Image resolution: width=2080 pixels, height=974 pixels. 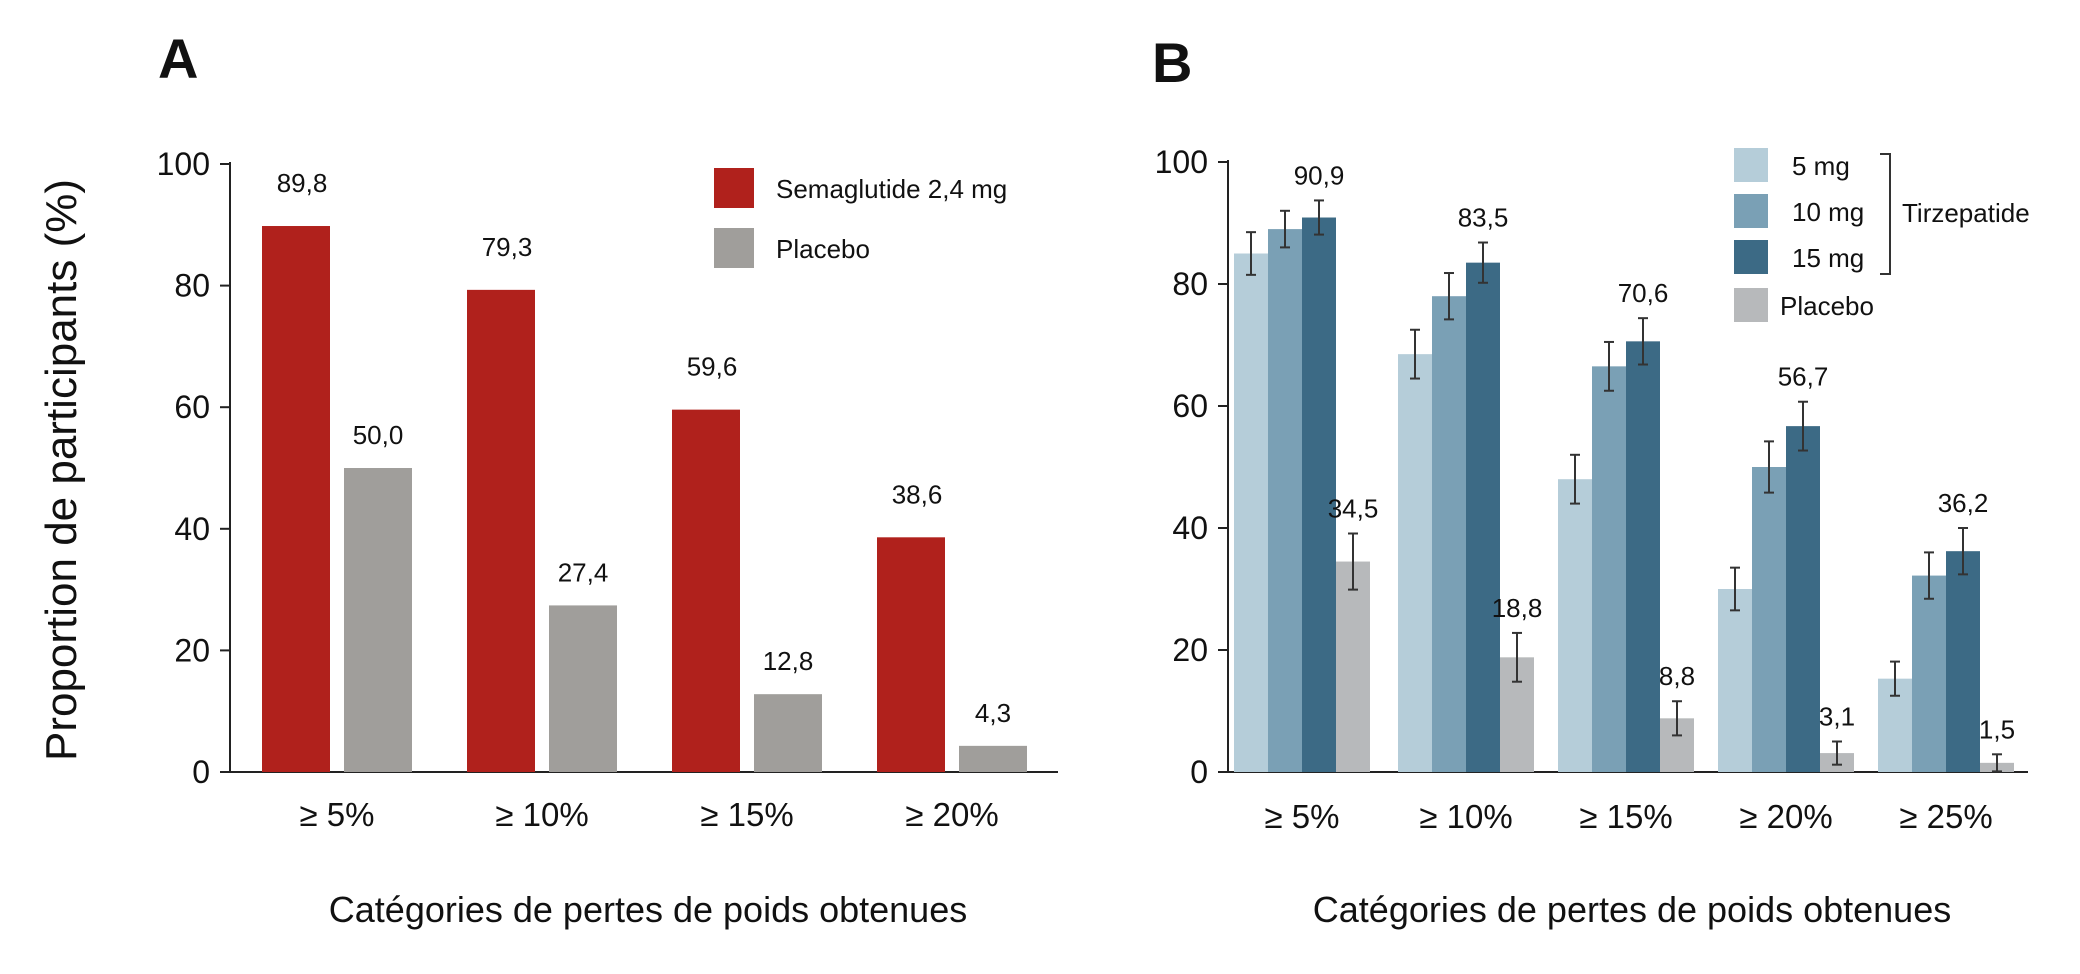 What do you see at coordinates (1803, 377) in the screenshot?
I see `bar-value-label-b: 56,7` at bounding box center [1803, 377].